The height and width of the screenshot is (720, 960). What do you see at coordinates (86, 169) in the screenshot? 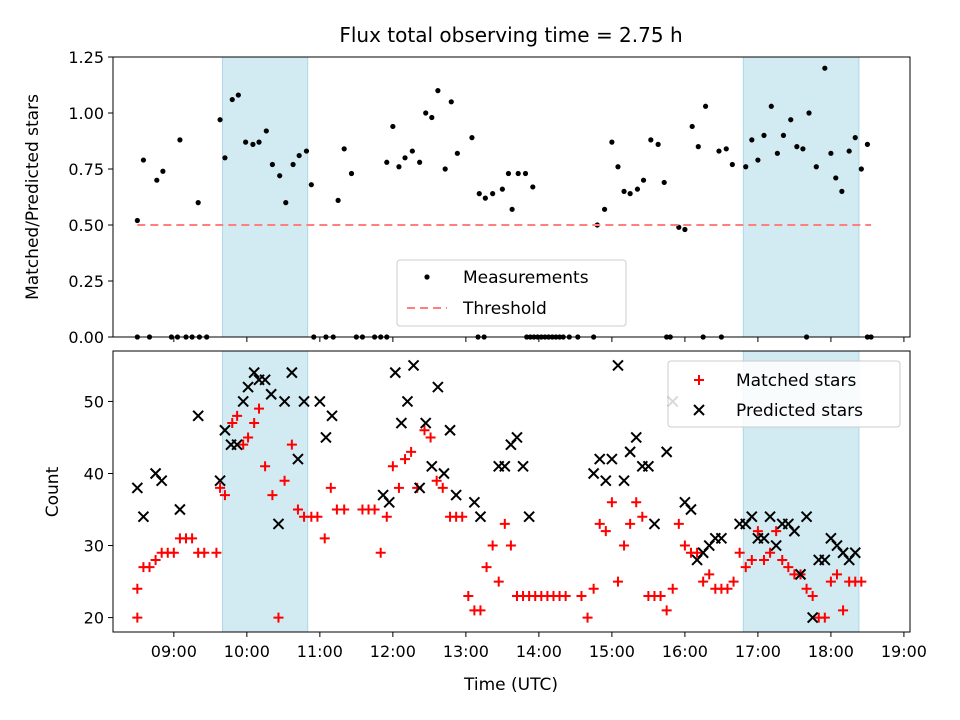
I see `y-tick-label: 0.75` at bounding box center [86, 169].